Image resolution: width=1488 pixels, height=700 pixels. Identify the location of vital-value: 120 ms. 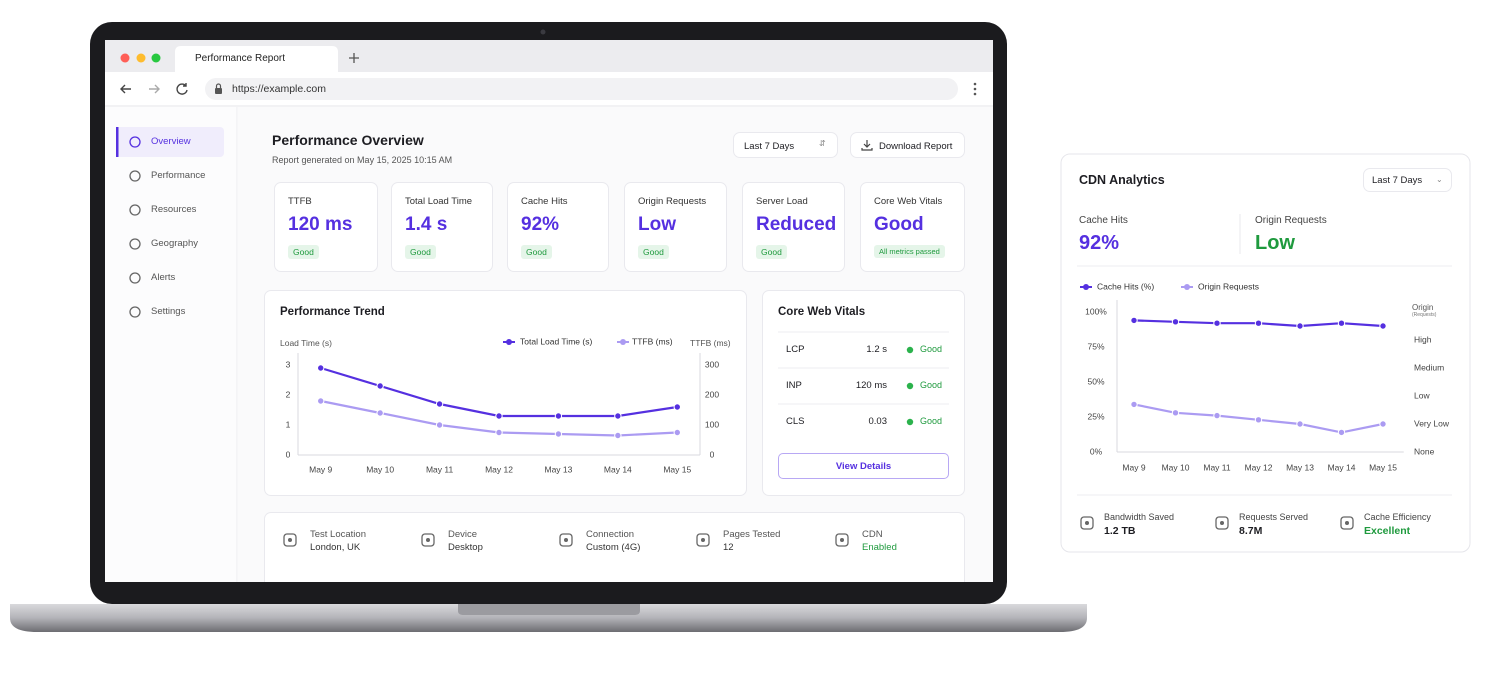
(871, 385).